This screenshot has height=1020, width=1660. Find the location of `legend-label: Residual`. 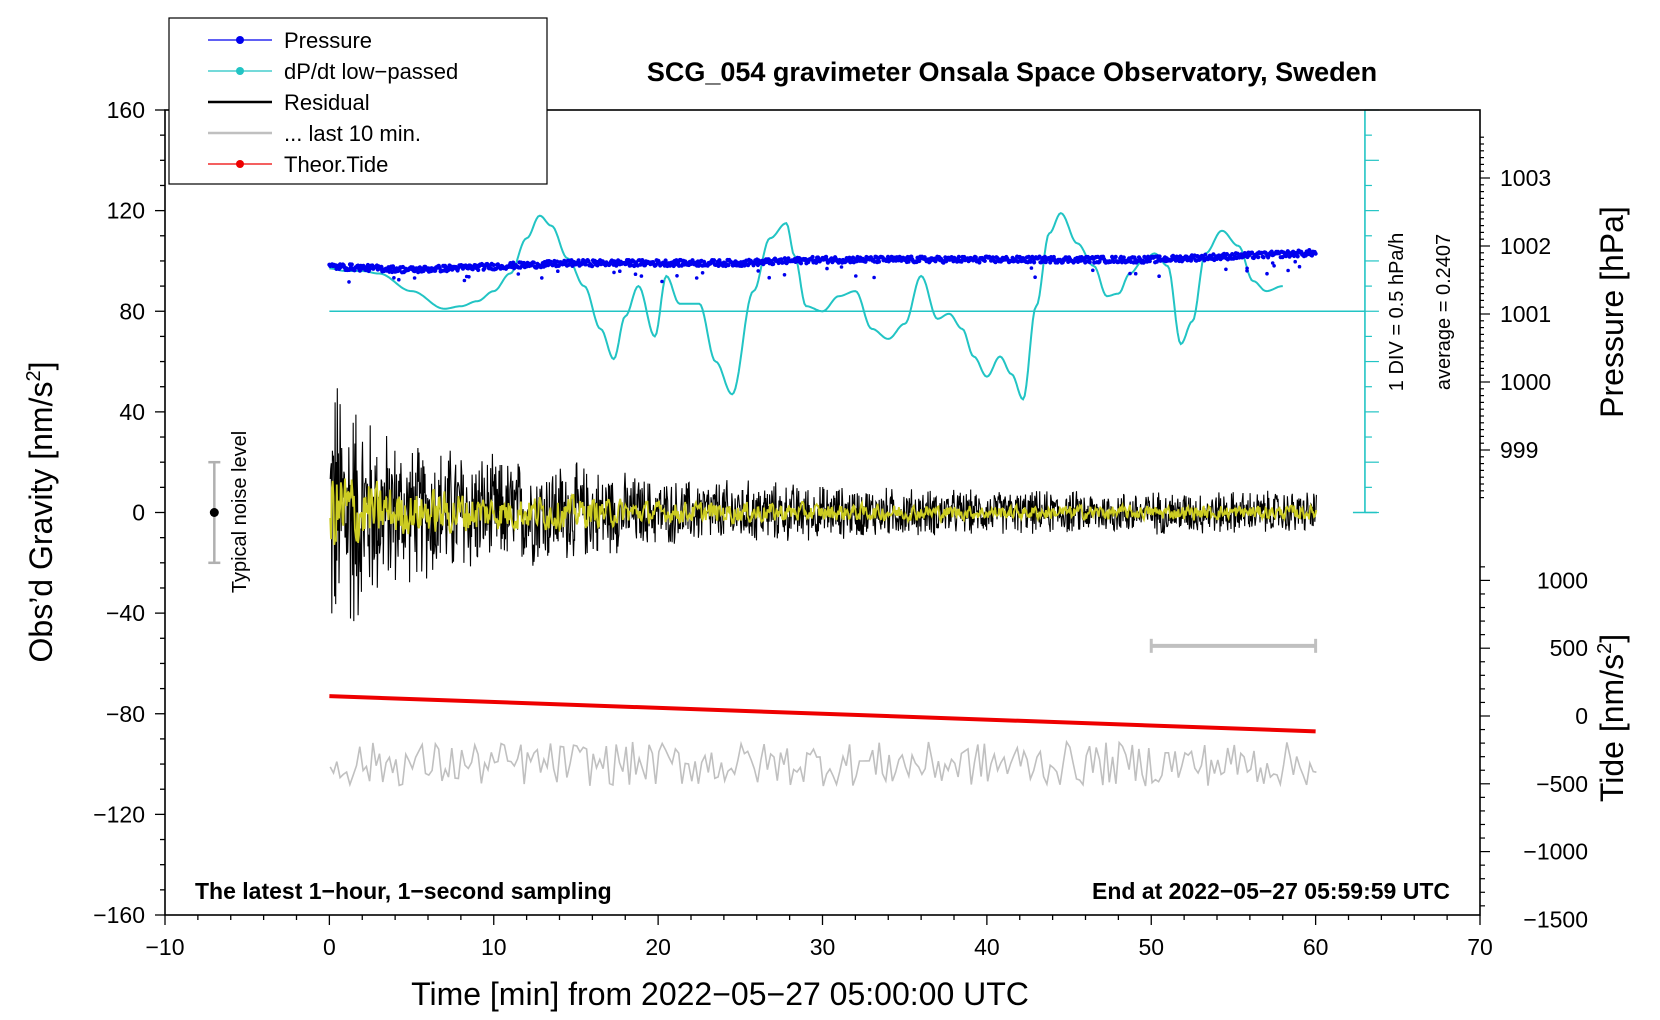

legend-label: Residual is located at coordinates (327, 102).